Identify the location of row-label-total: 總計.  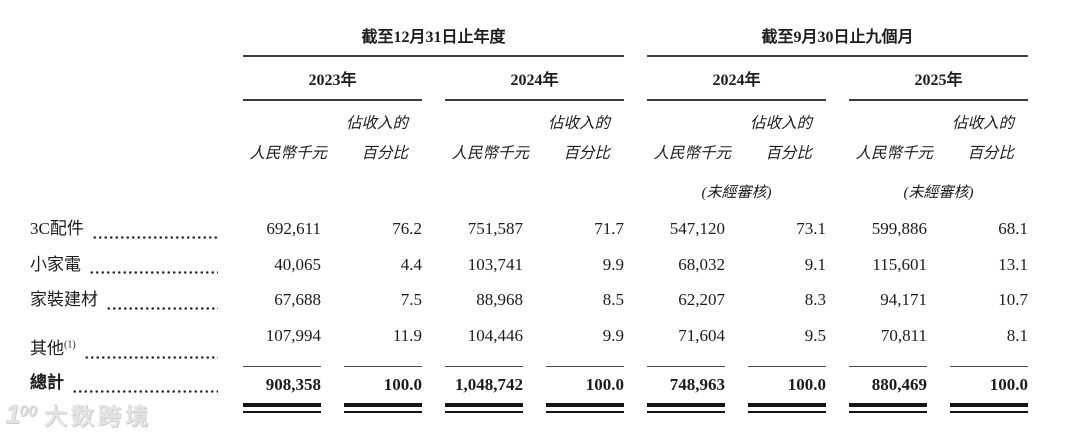
(125, 384).